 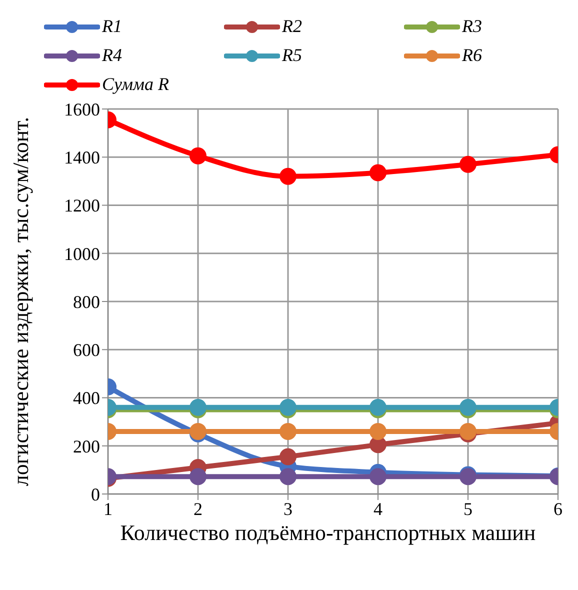 What do you see at coordinates (288, 508) in the screenshot?
I see `x-tick-label: 3` at bounding box center [288, 508].